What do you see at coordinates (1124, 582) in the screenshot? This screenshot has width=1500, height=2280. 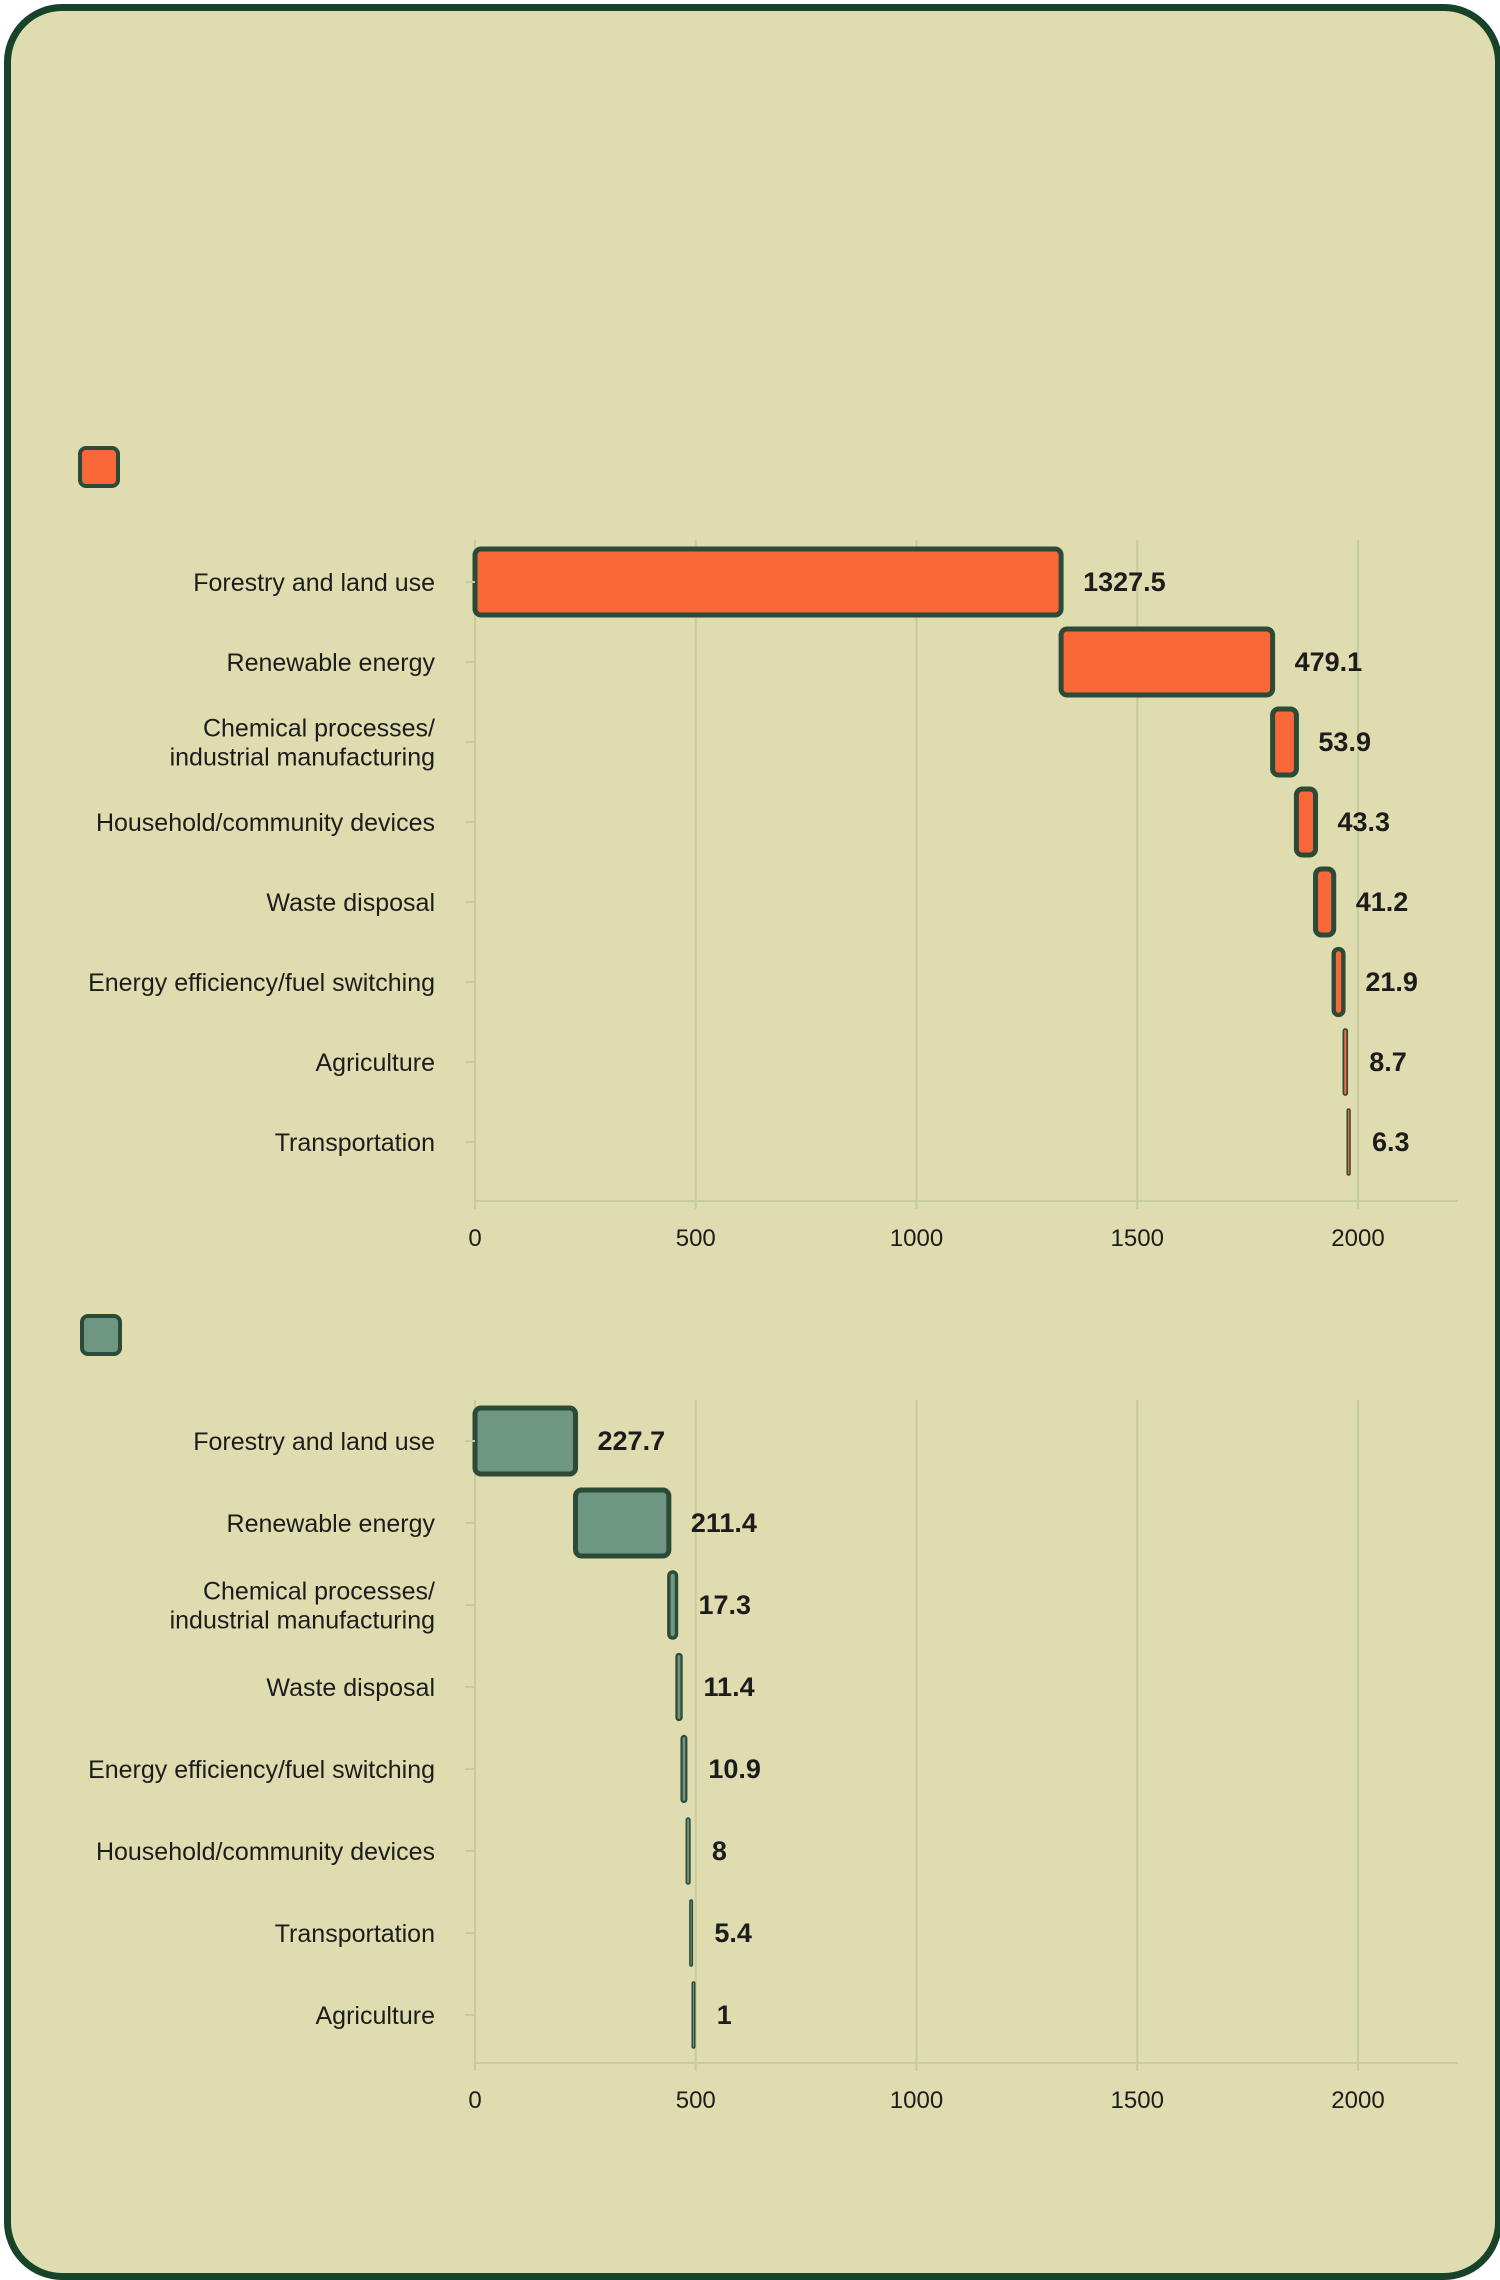 I see `value-label: 1327.5` at bounding box center [1124, 582].